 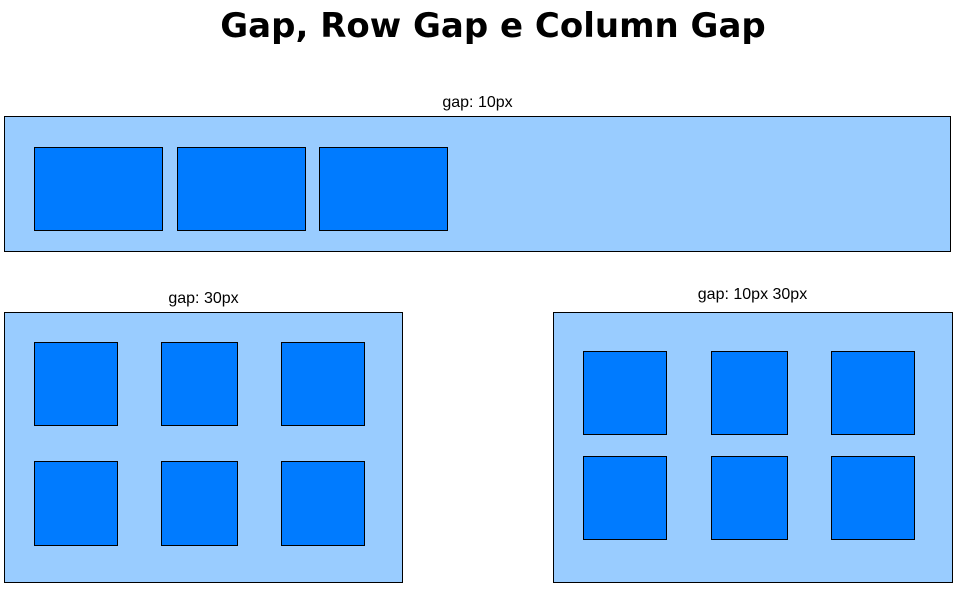 What do you see at coordinates (752, 294) in the screenshot?
I see `example-label-gap-10-30: gap: 10px 30px` at bounding box center [752, 294].